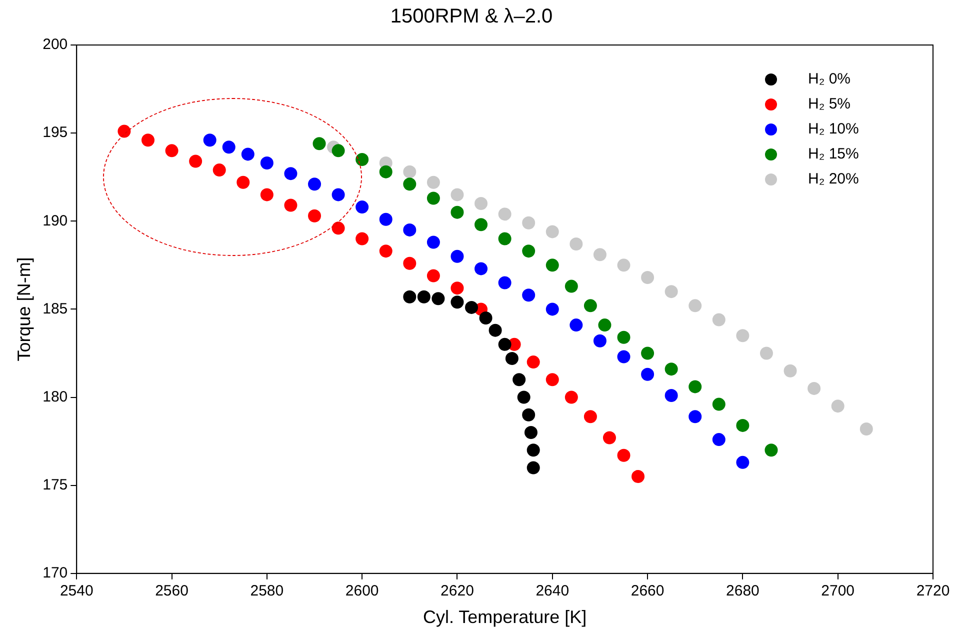 The image size is (963, 638). Describe the element at coordinates (171, 591) in the screenshot. I see `x-tick-label: 2560` at that location.